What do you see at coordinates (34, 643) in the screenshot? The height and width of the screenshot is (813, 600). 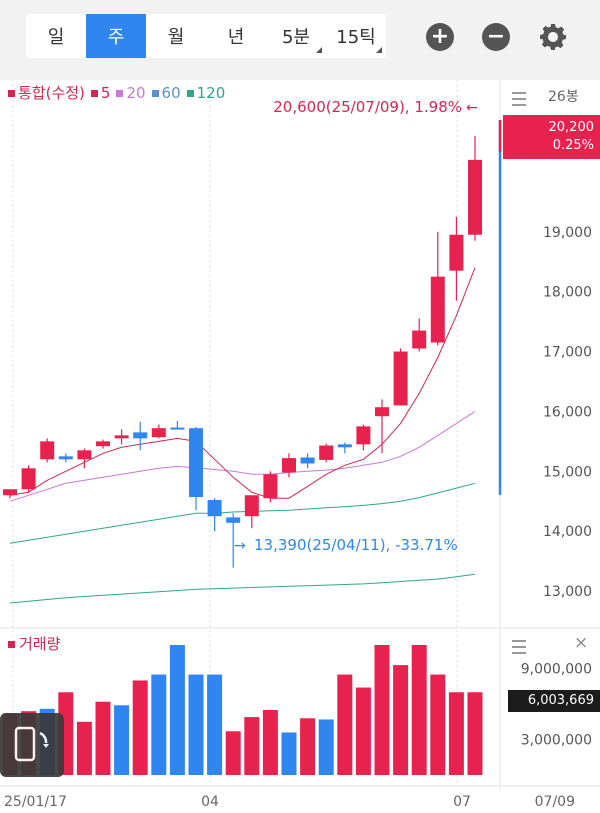 I see `volume-legend: 거래량` at bounding box center [34, 643].